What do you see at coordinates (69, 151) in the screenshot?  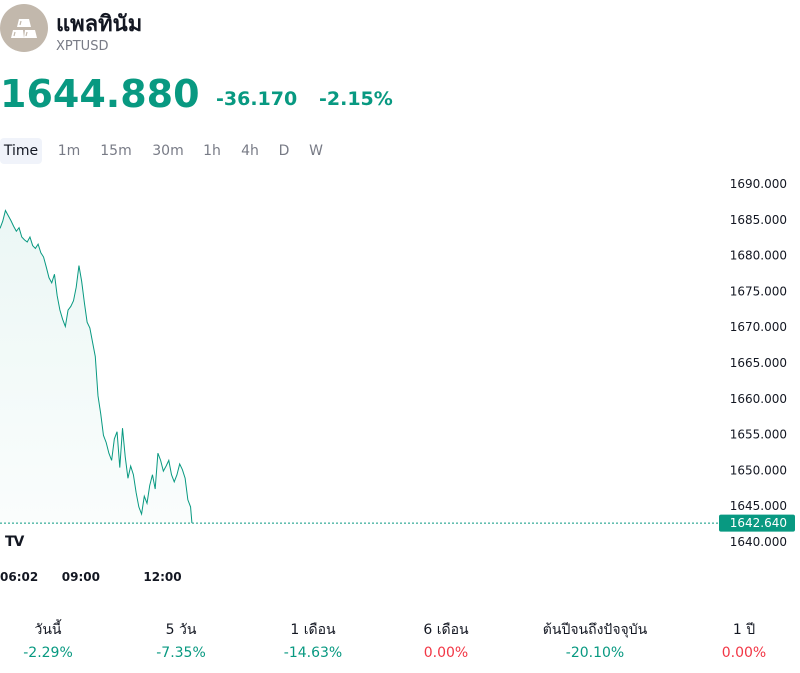 I see `tab-1m: 1m` at bounding box center [69, 151].